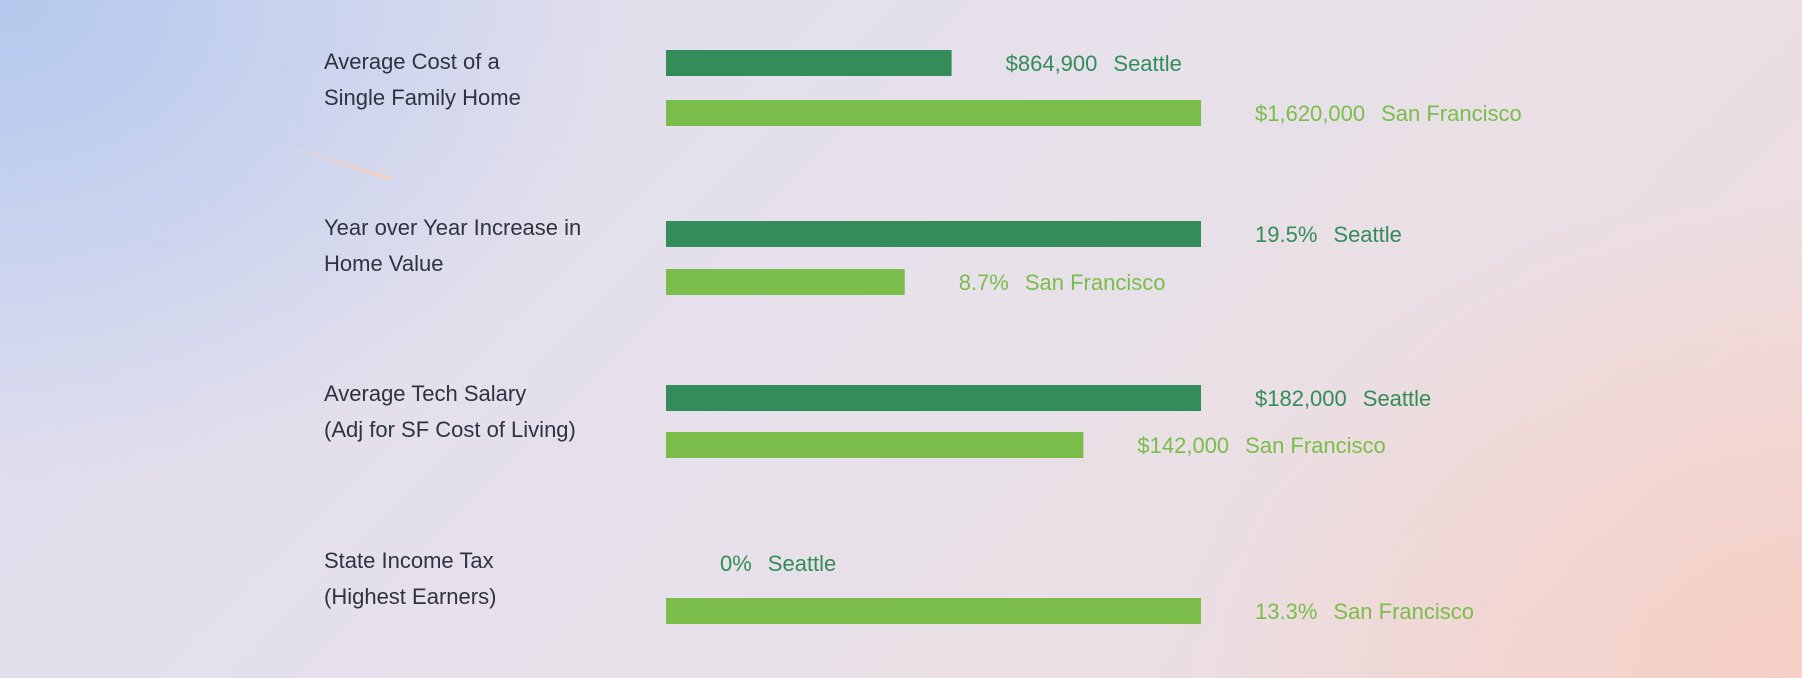 This screenshot has height=678, width=1802. What do you see at coordinates (1301, 398) in the screenshot?
I see `value-label: $182,000` at bounding box center [1301, 398].